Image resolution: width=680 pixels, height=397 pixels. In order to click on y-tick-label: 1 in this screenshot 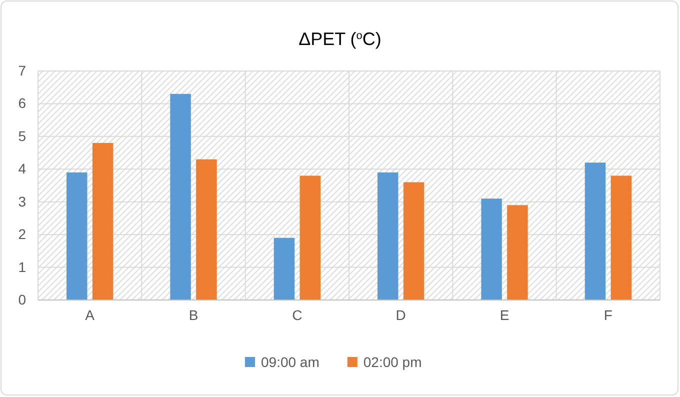, I will do `click(22, 266)`.